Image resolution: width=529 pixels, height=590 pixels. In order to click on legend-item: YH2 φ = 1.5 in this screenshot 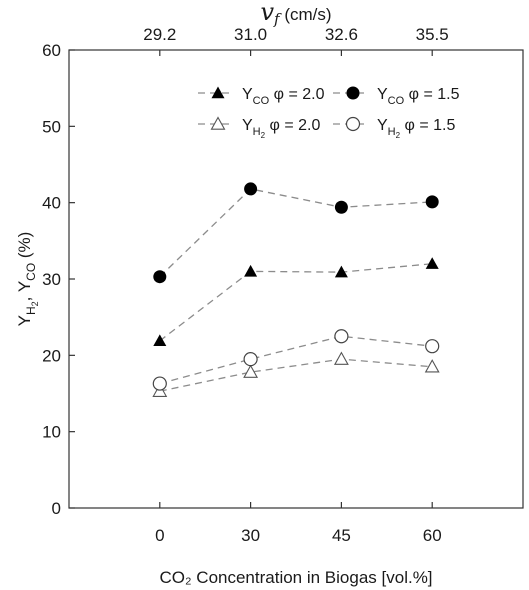, I will do `click(394, 128)`.